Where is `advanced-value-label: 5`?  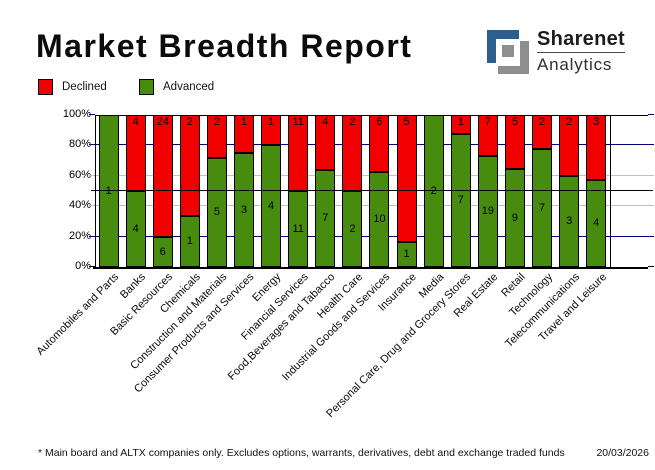 advanced-value-label: 5 is located at coordinates (216, 212).